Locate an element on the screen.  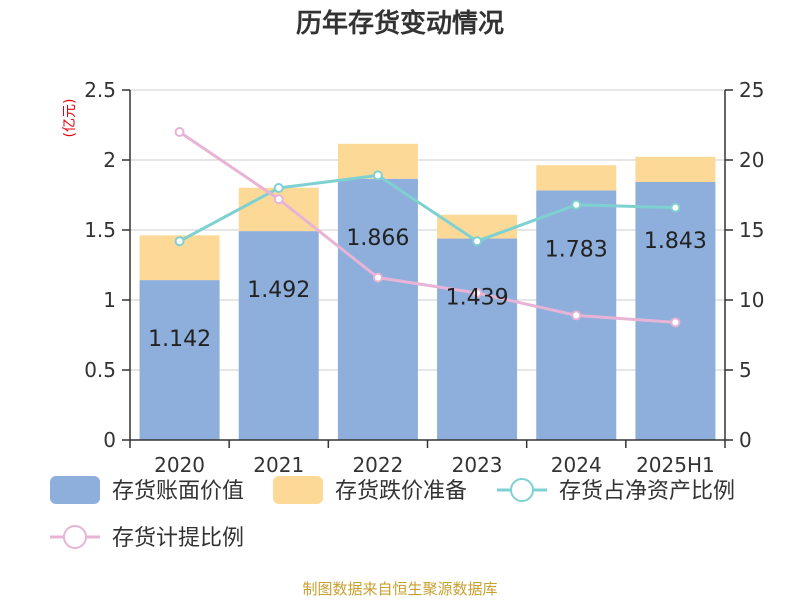
right-tick-label: 10 is located at coordinates (751, 300).